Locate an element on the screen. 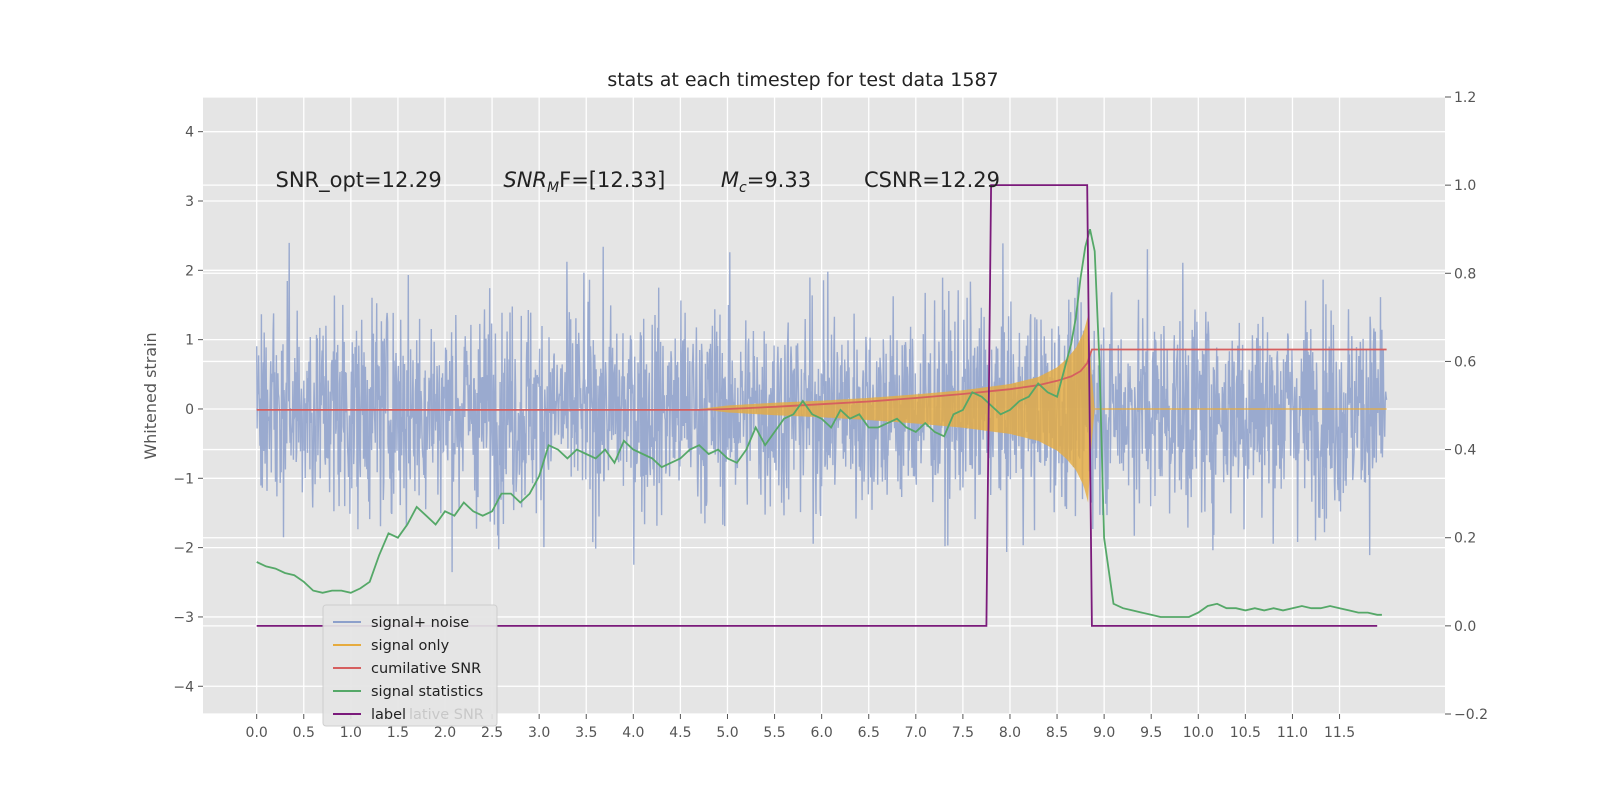  annotation-snr-mf: SNRMF=[12.33] is located at coordinates (584, 182).